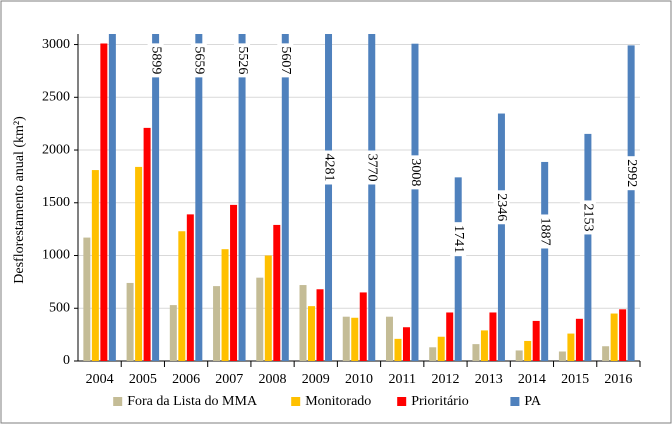  Describe the element at coordinates (440, 401) in the screenshot. I see `legend-label: Prioritário` at that location.